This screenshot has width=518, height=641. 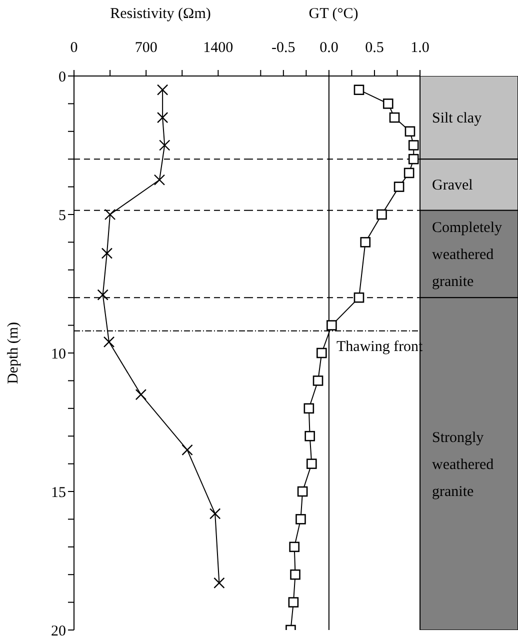 What do you see at coordinates (420, 48) in the screenshot?
I see `x-tick-label: 1.0` at bounding box center [420, 48].